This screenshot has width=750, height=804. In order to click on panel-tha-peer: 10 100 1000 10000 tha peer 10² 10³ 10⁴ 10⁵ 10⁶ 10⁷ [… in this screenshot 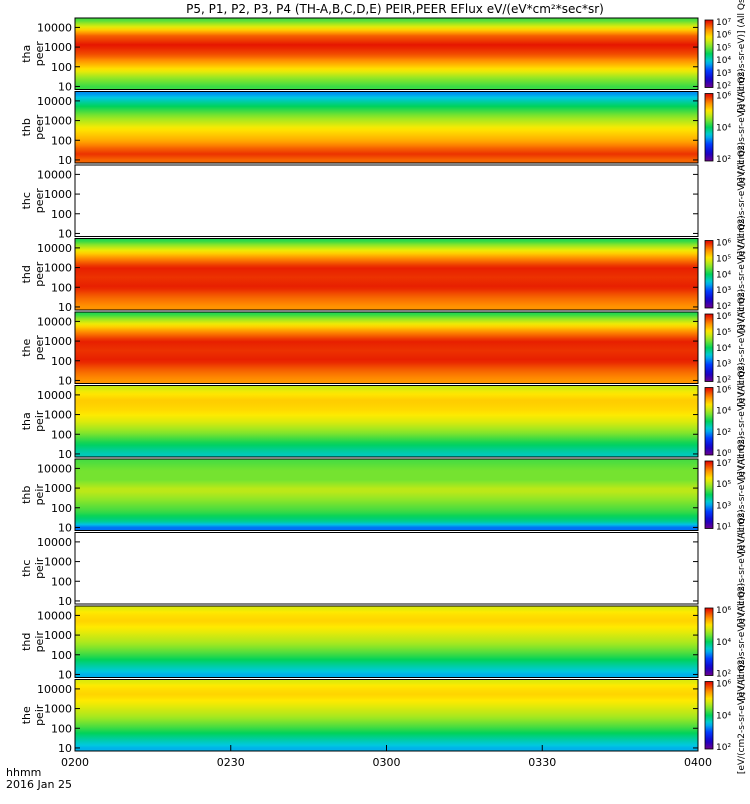, I will do `click(383, 56)`.